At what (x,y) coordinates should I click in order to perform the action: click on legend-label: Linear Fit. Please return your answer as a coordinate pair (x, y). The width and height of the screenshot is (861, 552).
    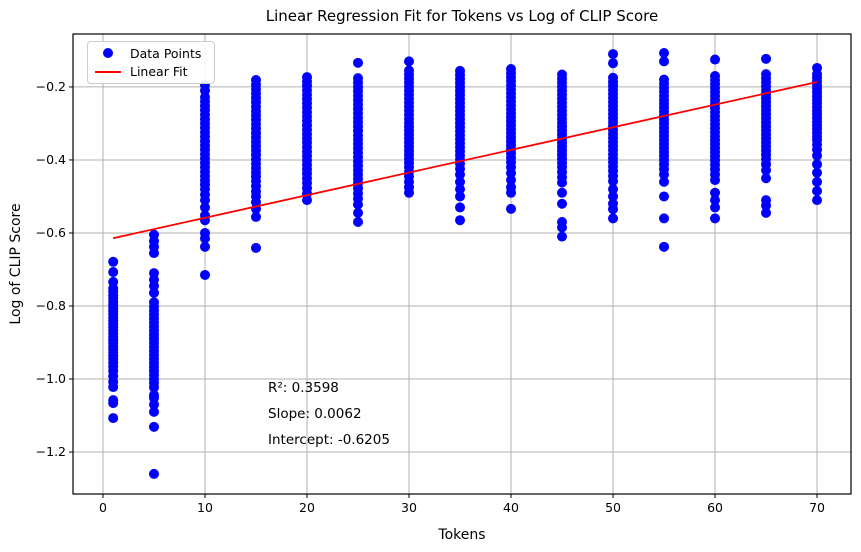
    Looking at the image, I should click on (159, 72).